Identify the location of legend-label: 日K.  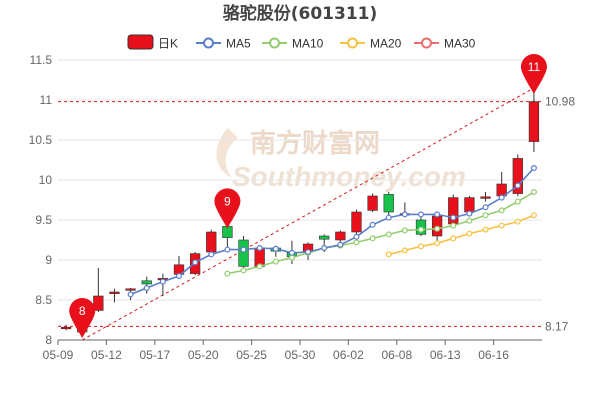
(168, 44).